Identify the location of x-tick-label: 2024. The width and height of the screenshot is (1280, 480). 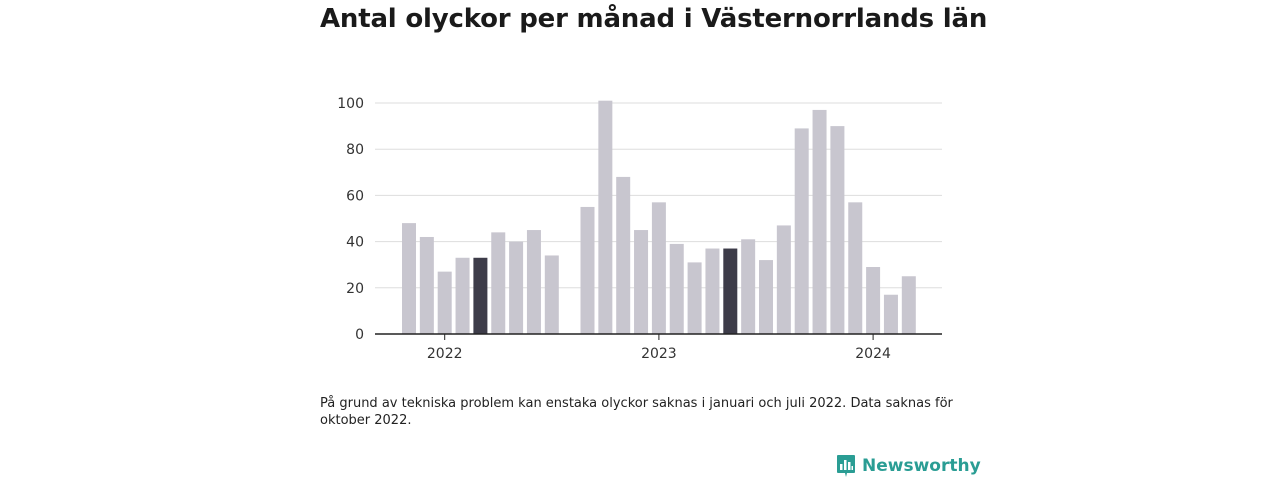
(873, 354).